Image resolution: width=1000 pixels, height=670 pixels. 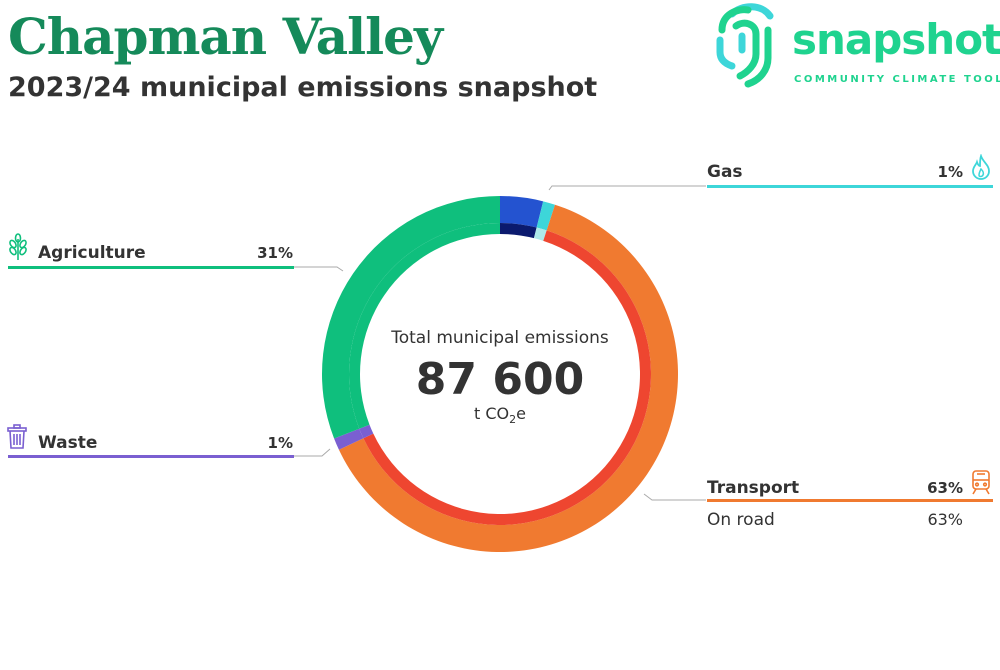 What do you see at coordinates (945, 488) in the screenshot?
I see `legend-percent-transport: 63%` at bounding box center [945, 488].